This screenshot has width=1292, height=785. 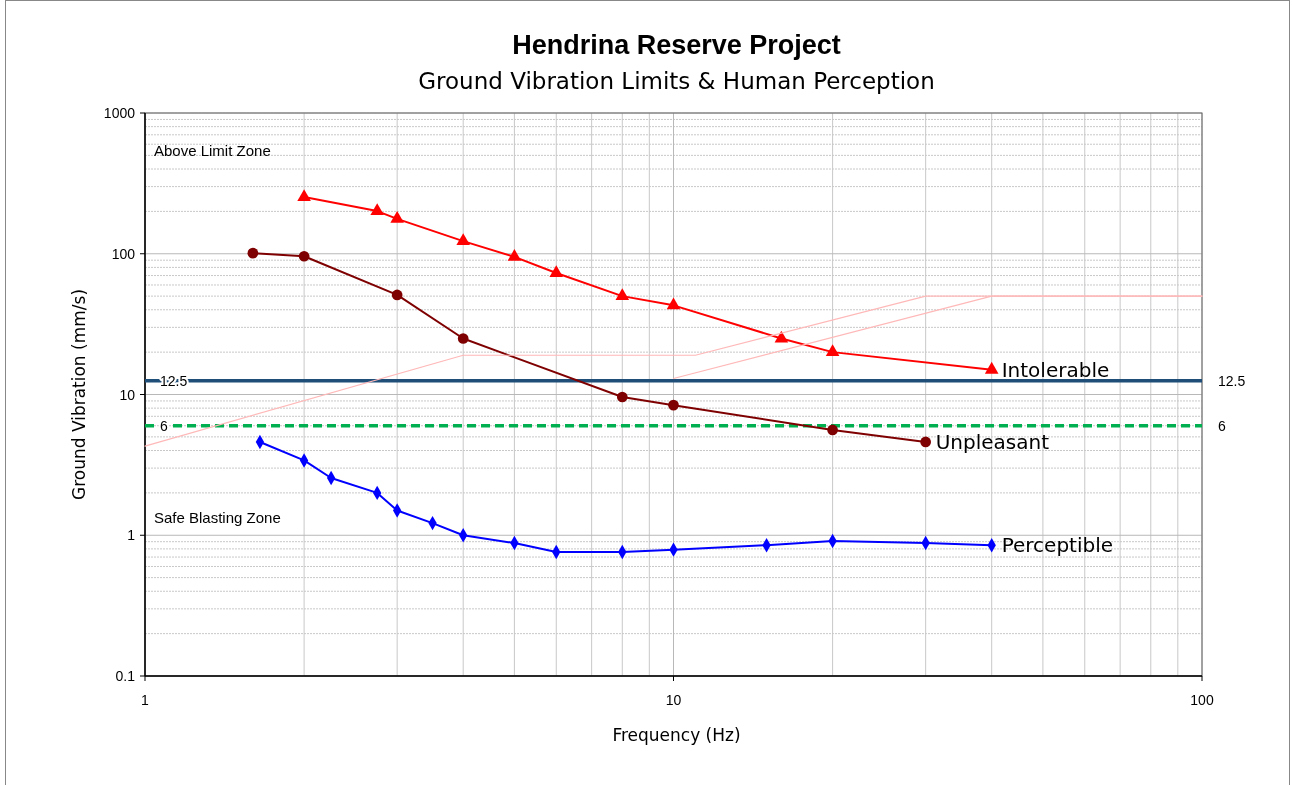 I want to click on text: 6, so click(x=1222, y=425).